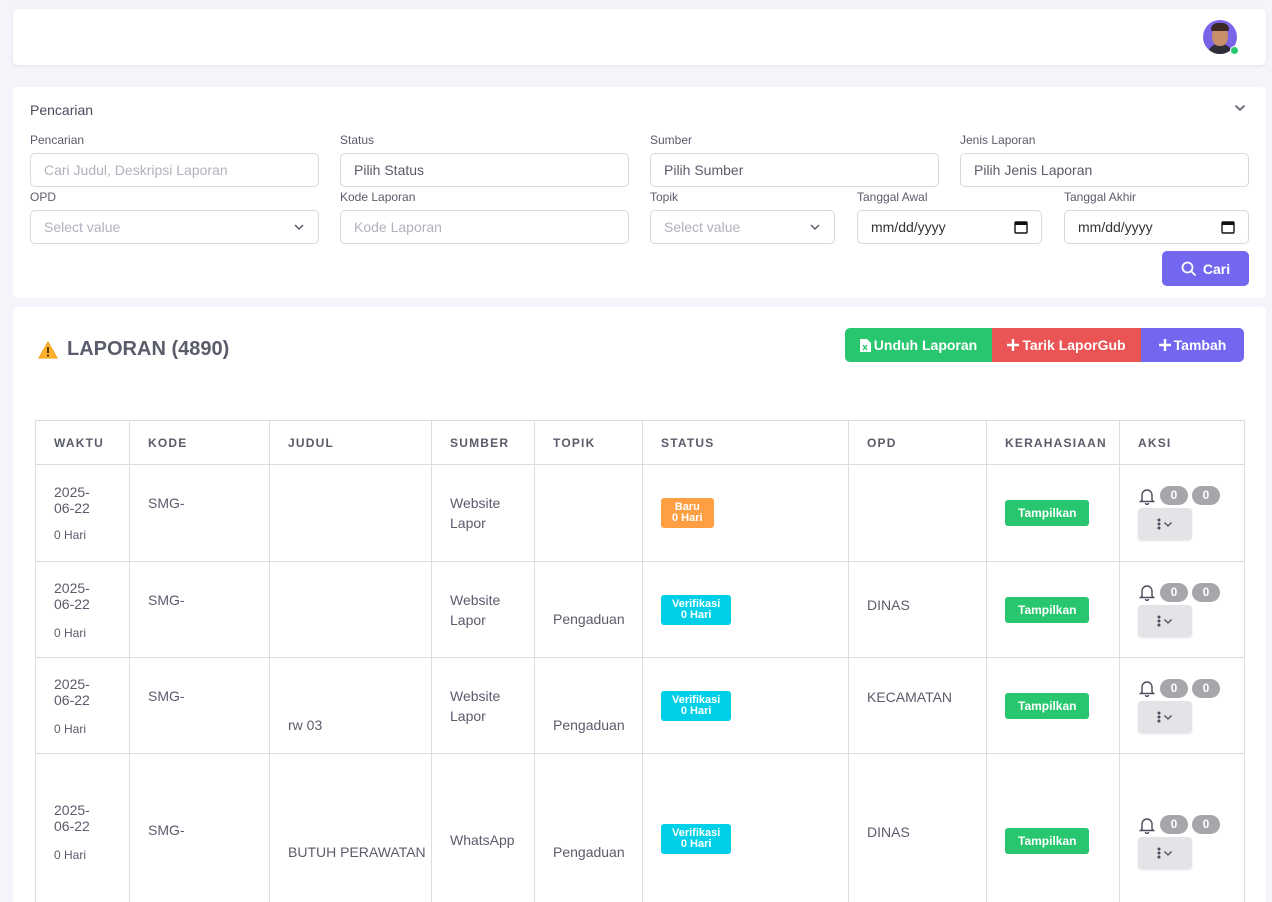 This screenshot has height=902, width=1272. Describe the element at coordinates (702, 227) in the screenshot. I see `topik-select-placeholder: Select value` at that location.